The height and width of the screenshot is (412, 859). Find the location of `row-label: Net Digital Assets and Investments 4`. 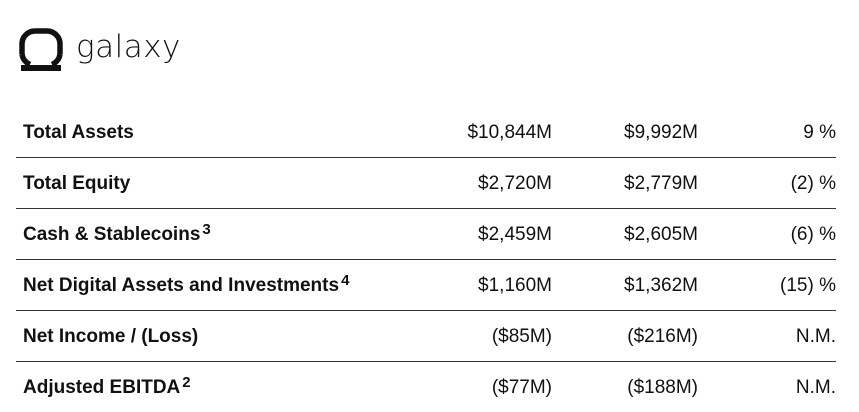

row-label: Net Digital Assets and Investments 4 is located at coordinates (186, 284).